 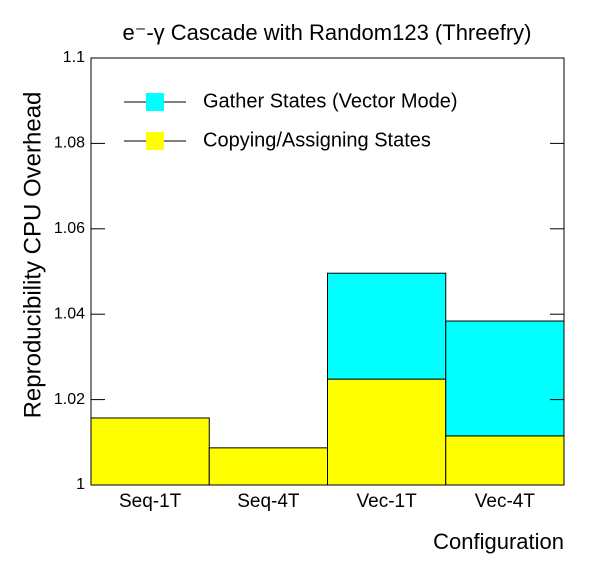 What do you see at coordinates (80, 484) in the screenshot?
I see `y-tick-label: 1` at bounding box center [80, 484].